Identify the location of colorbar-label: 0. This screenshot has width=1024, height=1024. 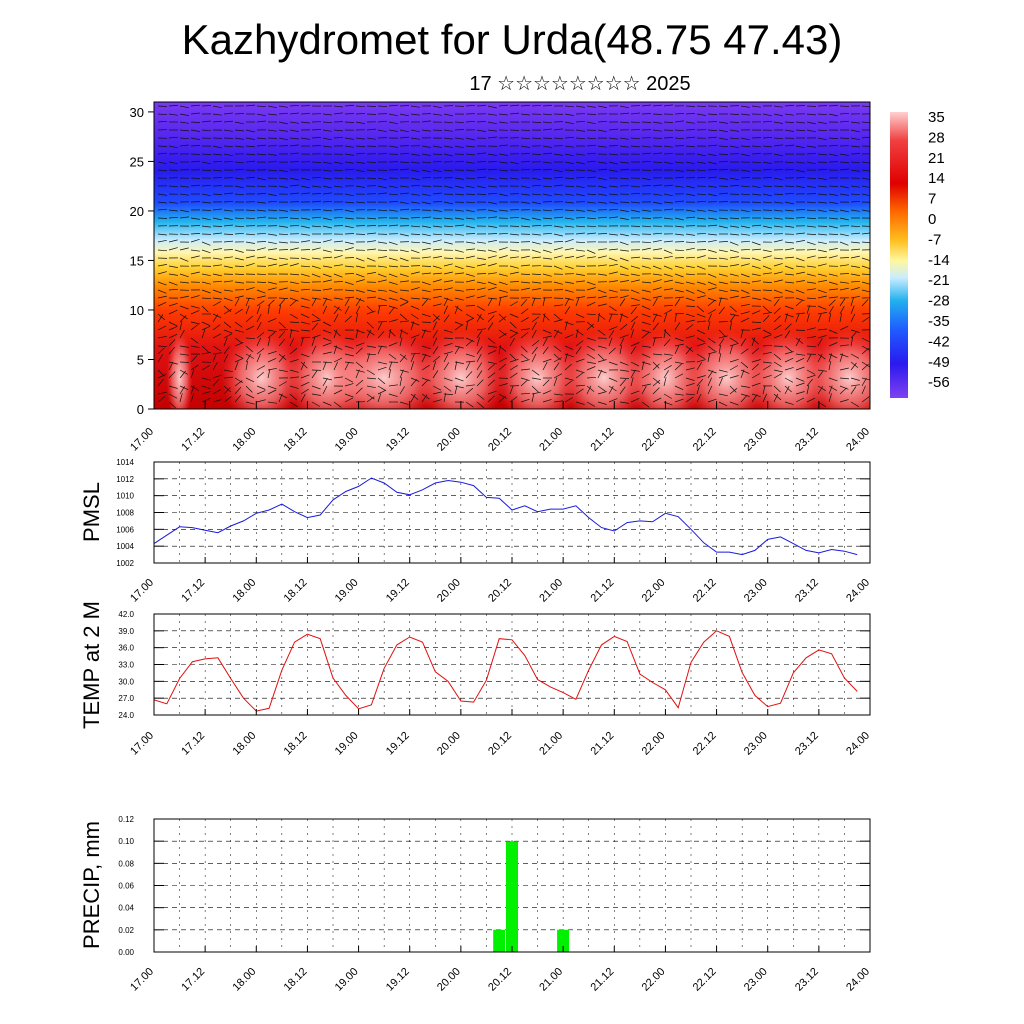
(932, 219).